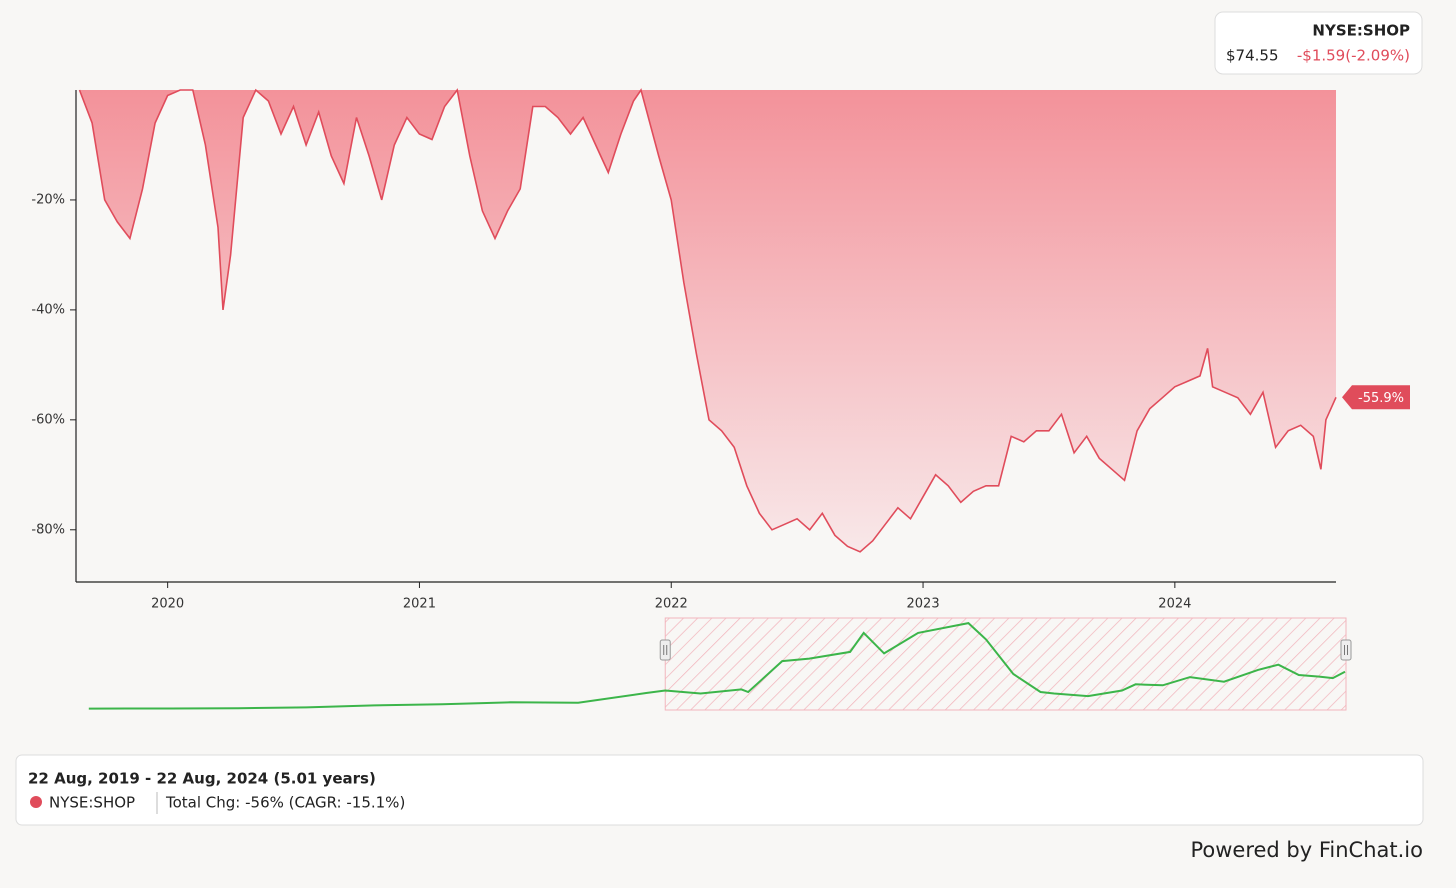 This screenshot has height=888, width=1456. I want to click on y-tick-label: -80%, so click(48, 529).